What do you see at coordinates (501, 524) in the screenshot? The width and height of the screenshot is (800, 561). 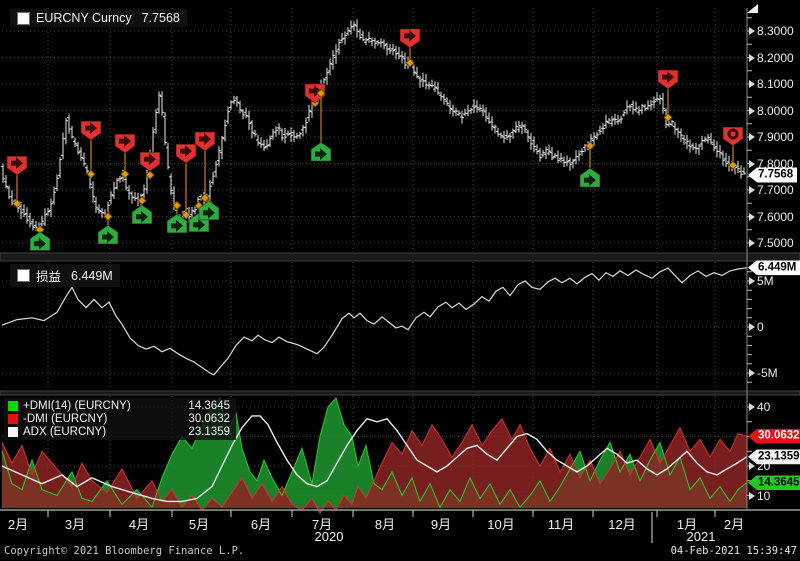 I see `x-axis-month-label: 10月` at bounding box center [501, 524].